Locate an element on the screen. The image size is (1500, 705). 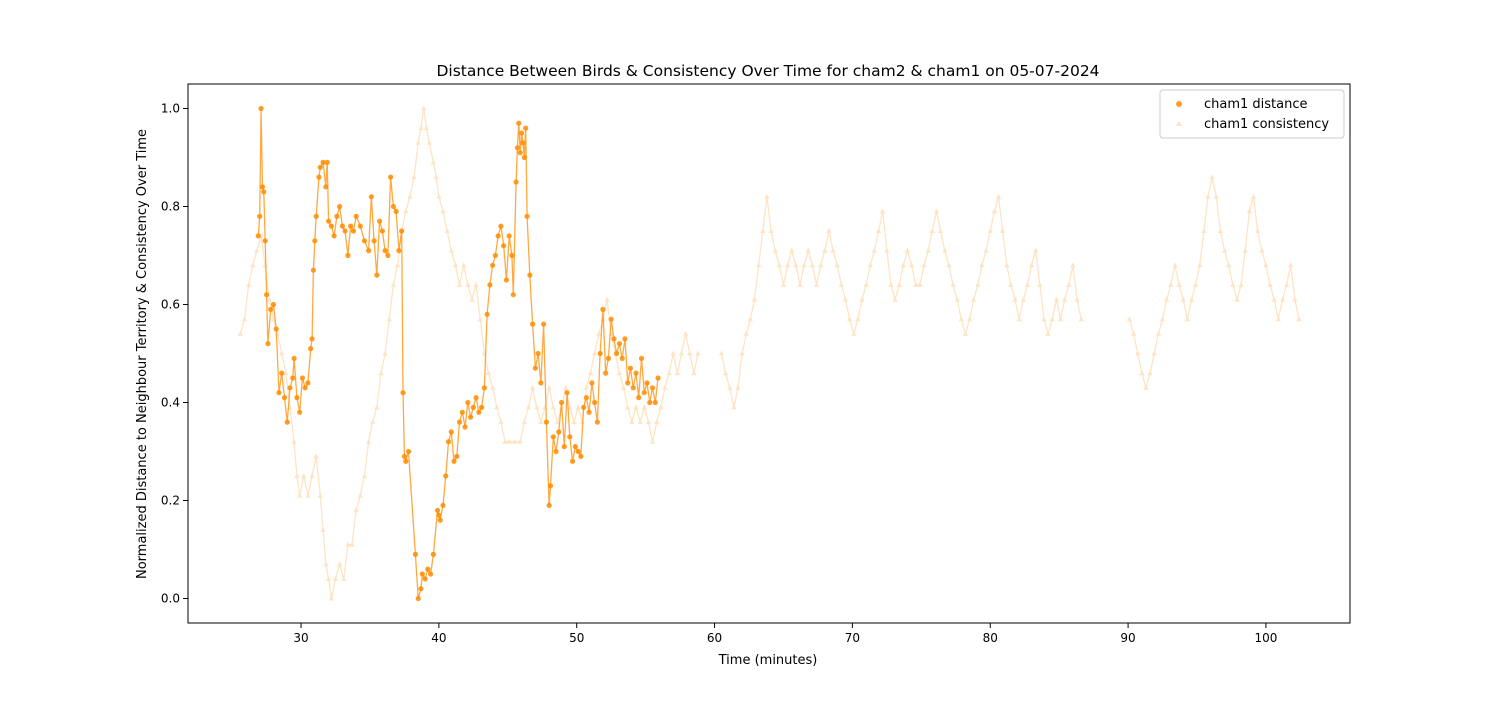
y-tick-label: 0.4 is located at coordinates (170, 403).